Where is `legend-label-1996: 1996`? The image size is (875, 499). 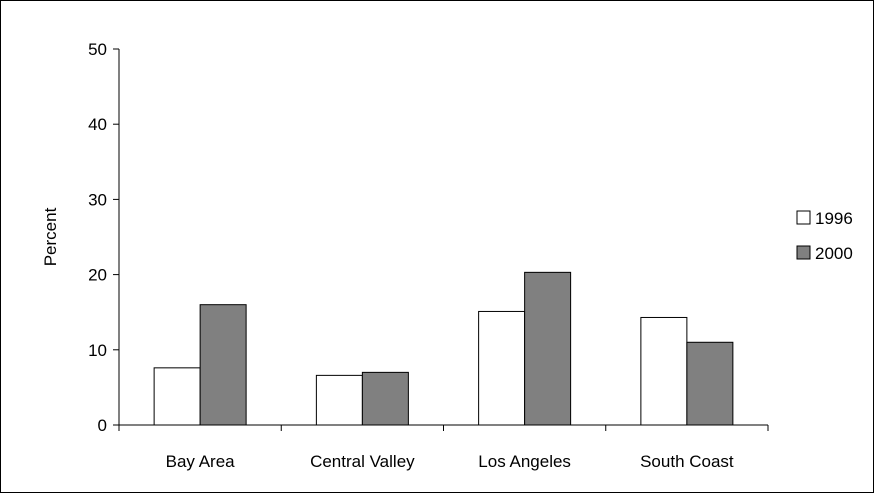 legend-label-1996: 1996 is located at coordinates (834, 218).